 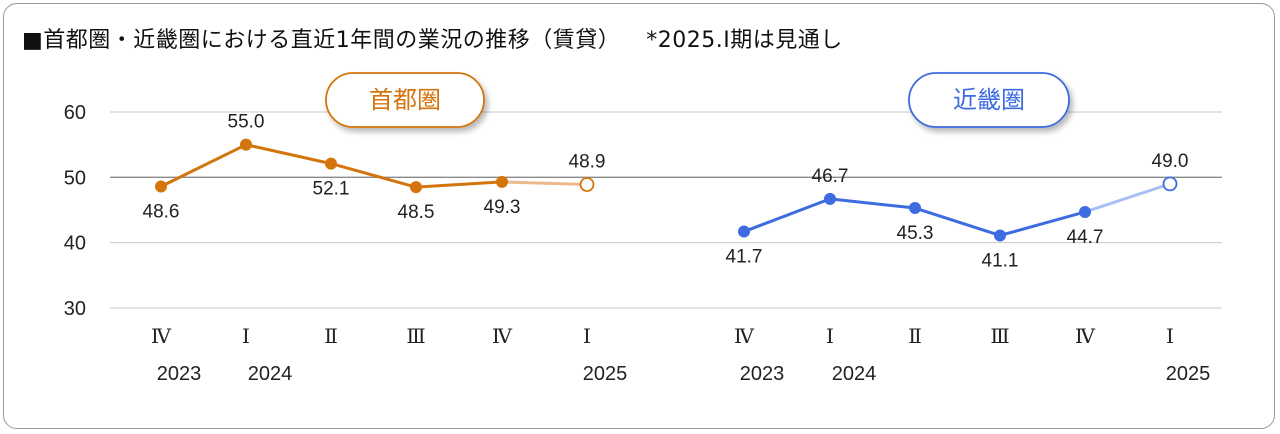 What do you see at coordinates (587, 162) in the screenshot?
I see `data-label-shutoken: 48.9` at bounding box center [587, 162].